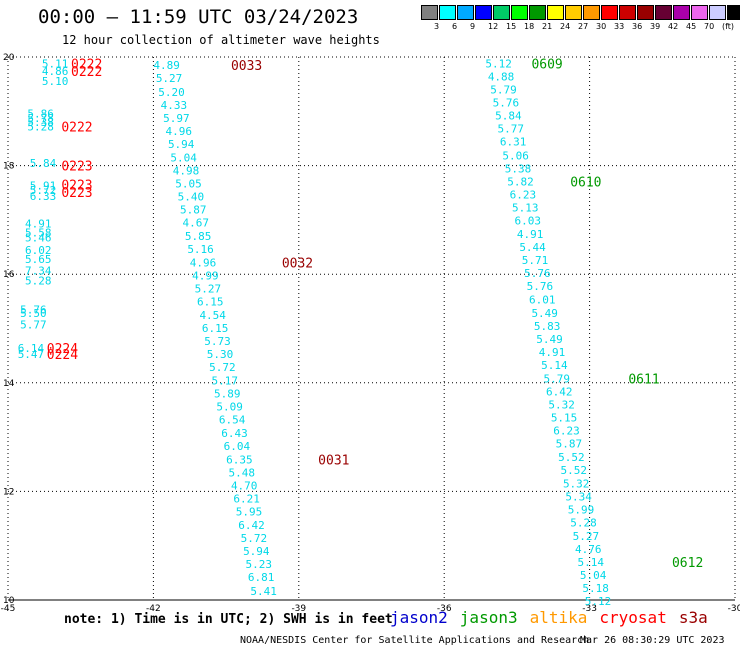  I want to click on swh-value-label: 5.44, so click(532, 247).